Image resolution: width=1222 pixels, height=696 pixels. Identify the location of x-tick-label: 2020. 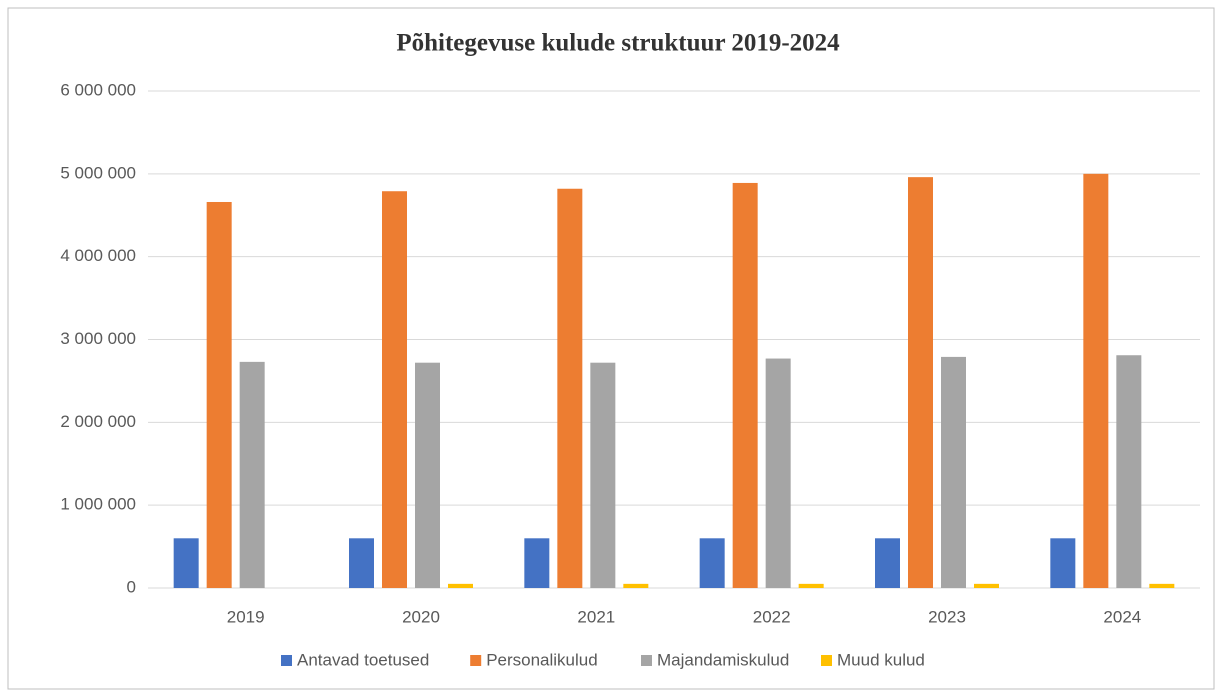
(421, 616).